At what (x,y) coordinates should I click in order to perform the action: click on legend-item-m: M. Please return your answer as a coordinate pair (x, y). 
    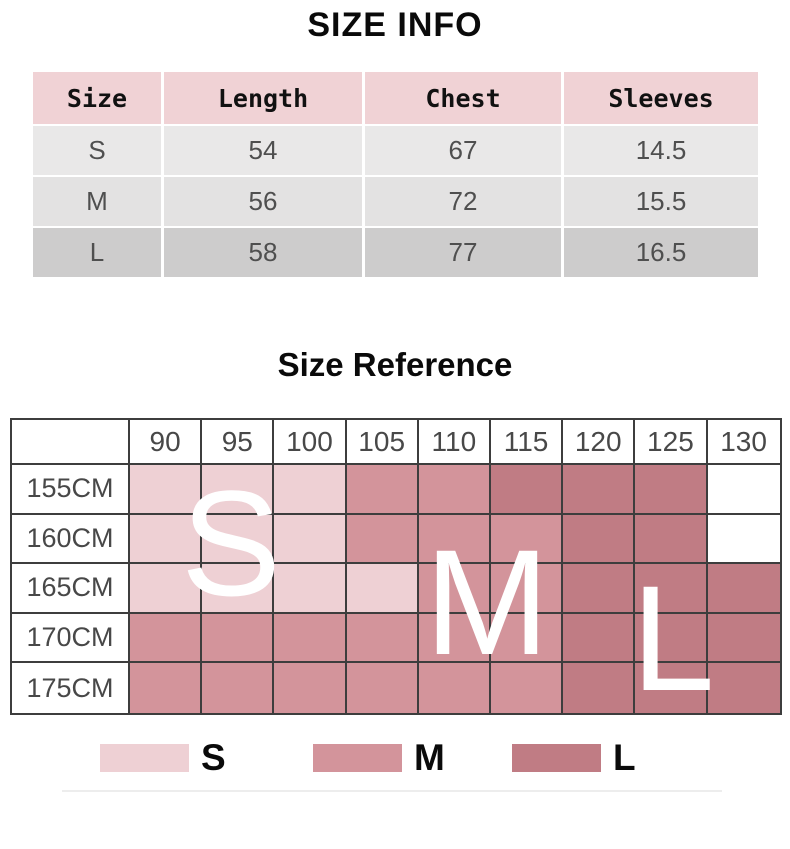
    Looking at the image, I should click on (379, 757).